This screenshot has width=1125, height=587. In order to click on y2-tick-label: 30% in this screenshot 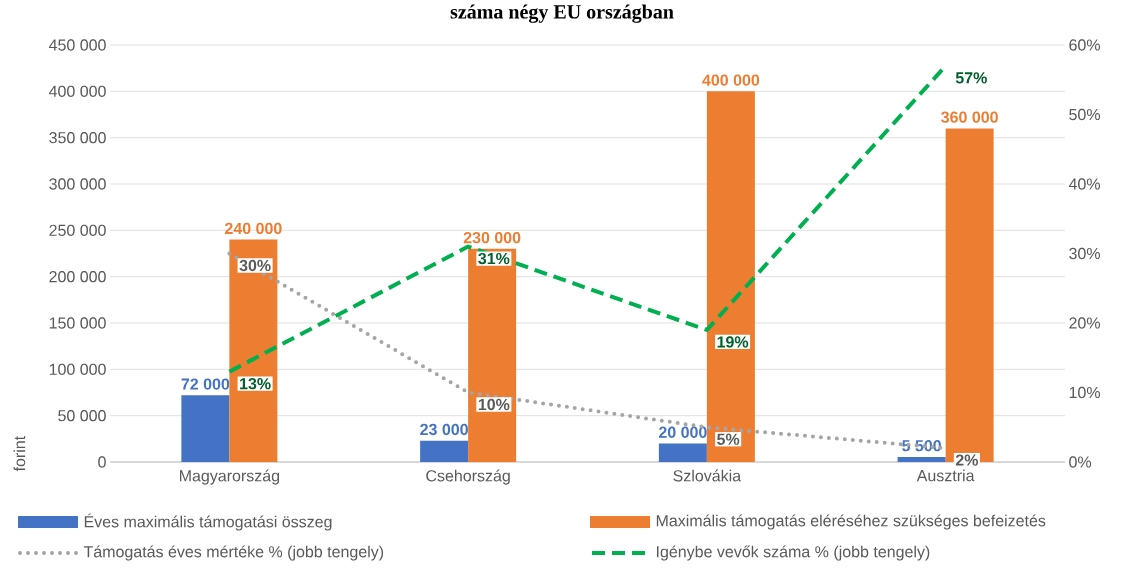, I will do `click(1084, 253)`.